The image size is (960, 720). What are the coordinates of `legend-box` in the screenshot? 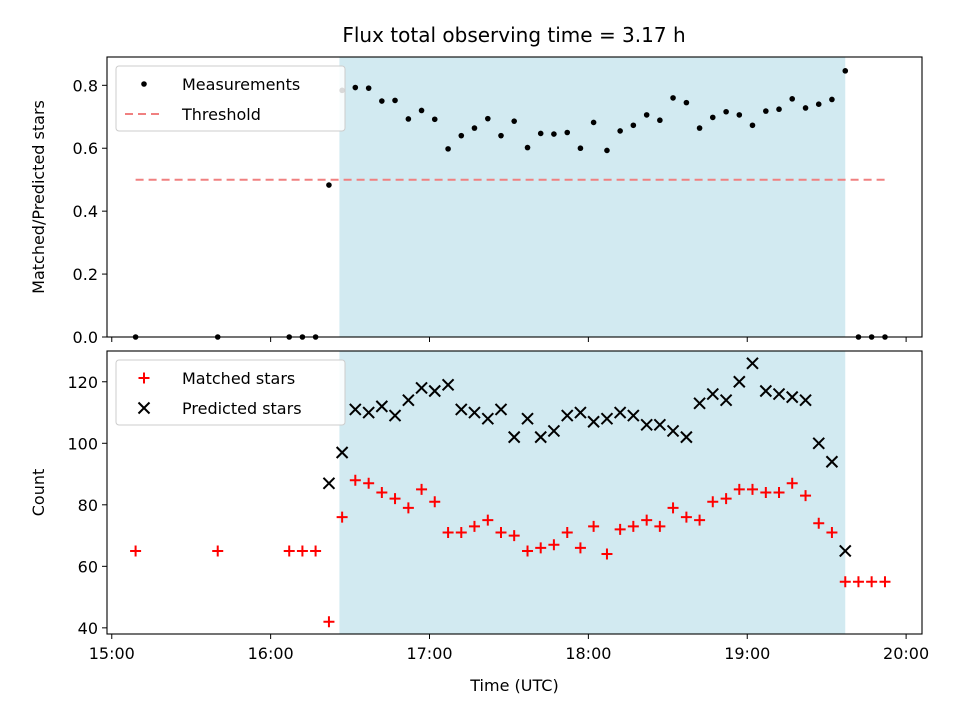 It's located at (230, 98).